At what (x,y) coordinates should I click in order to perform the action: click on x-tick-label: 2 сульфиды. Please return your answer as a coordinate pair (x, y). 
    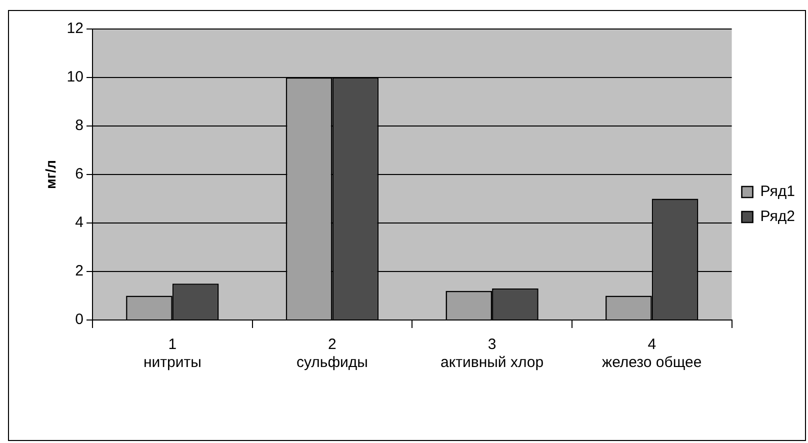
    Looking at the image, I should click on (332, 354).